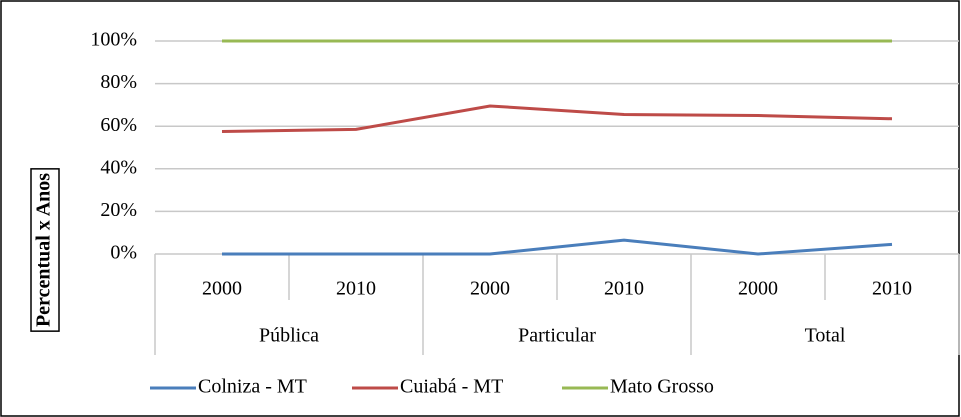 This screenshot has height=417, width=961. What do you see at coordinates (113, 40) in the screenshot?
I see `y-tick-label: 100%` at bounding box center [113, 40].